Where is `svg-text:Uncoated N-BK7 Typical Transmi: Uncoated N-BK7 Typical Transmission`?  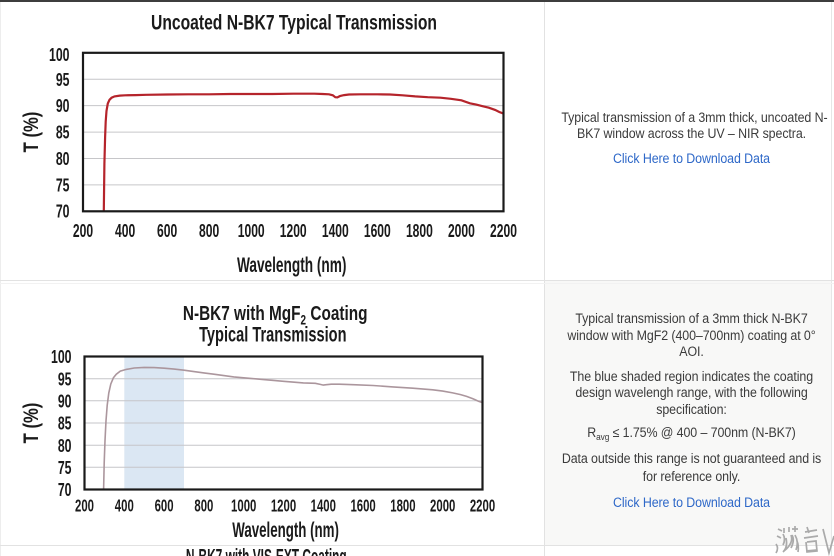
svg-text:Uncoated N-BK7 Typical Transmi: Uncoated N-BK7 Typical Transmission is located at coordinates (294, 22).